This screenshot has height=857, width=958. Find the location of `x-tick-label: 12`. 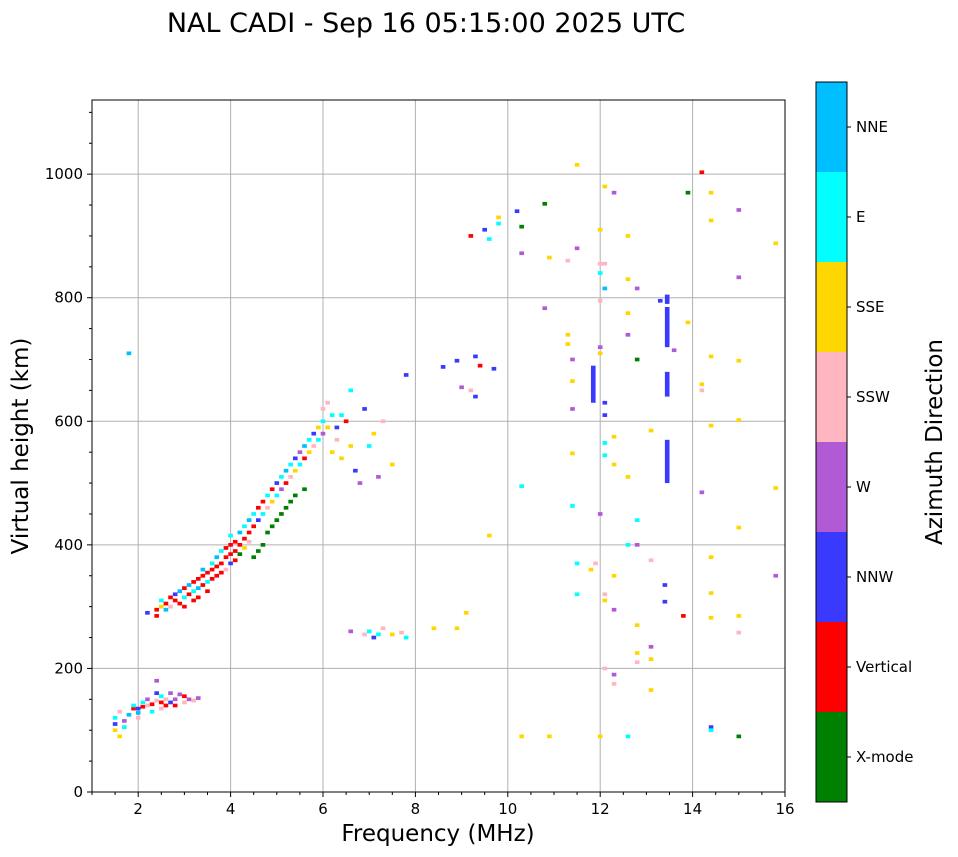

x-tick-label: 12 is located at coordinates (600, 809).